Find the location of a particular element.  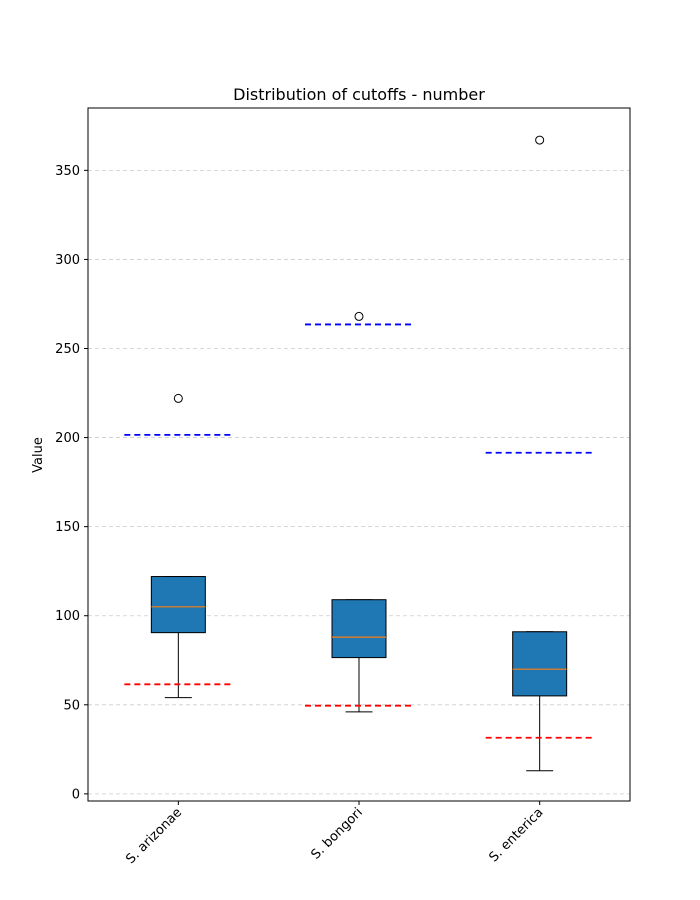

y-axis-label: Value is located at coordinates (38, 455).